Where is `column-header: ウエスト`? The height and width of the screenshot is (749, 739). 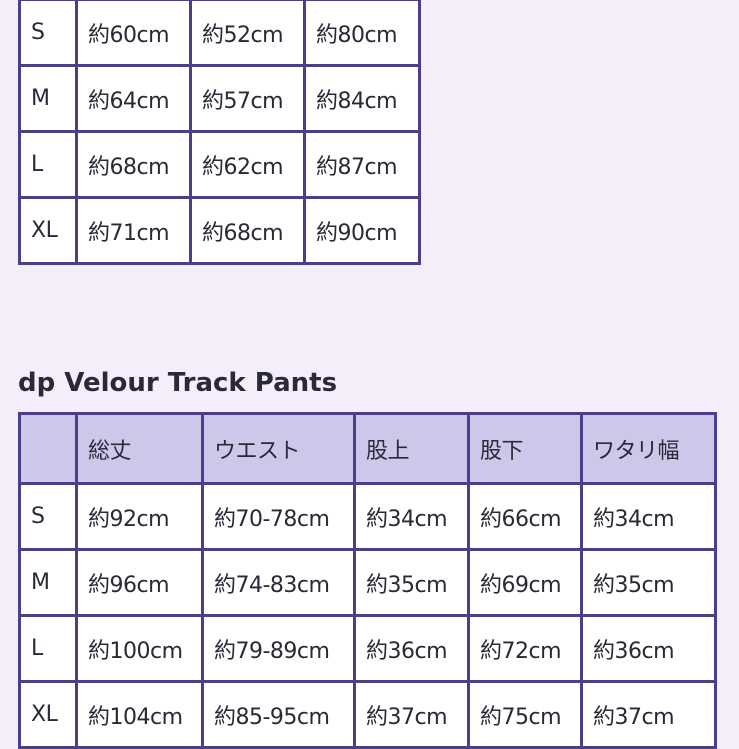 column-header: ウエスト is located at coordinates (278, 448).